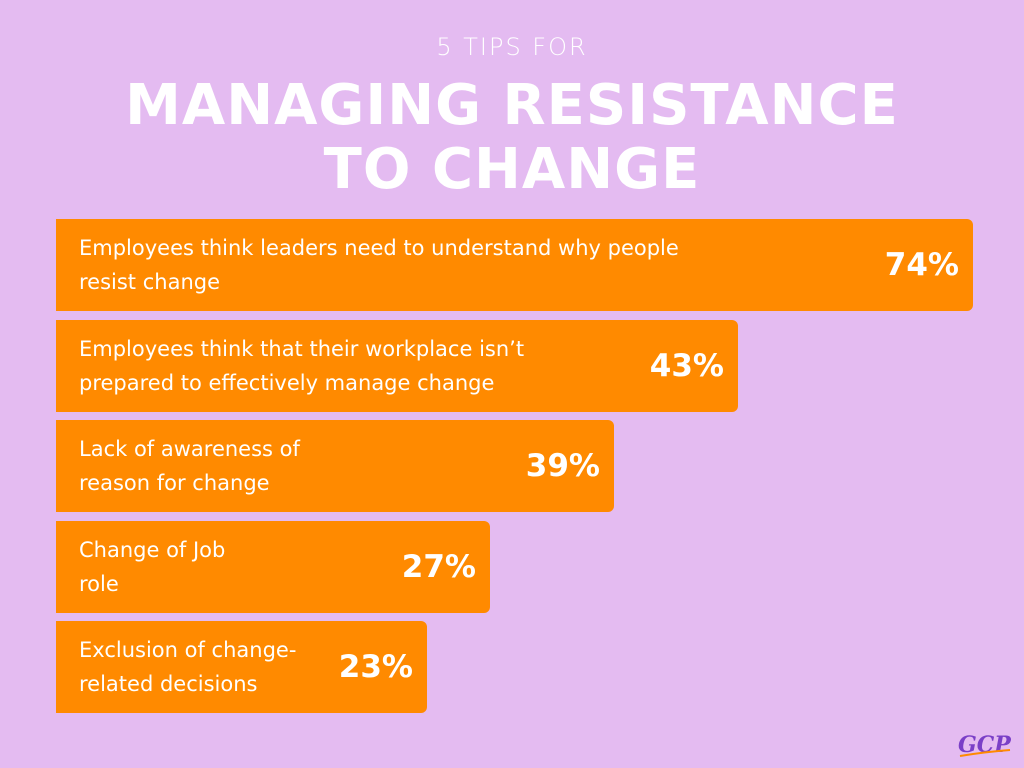 This screenshot has height=768, width=1024. Describe the element at coordinates (686, 366) in the screenshot. I see `bar-value-label: 43%` at that location.